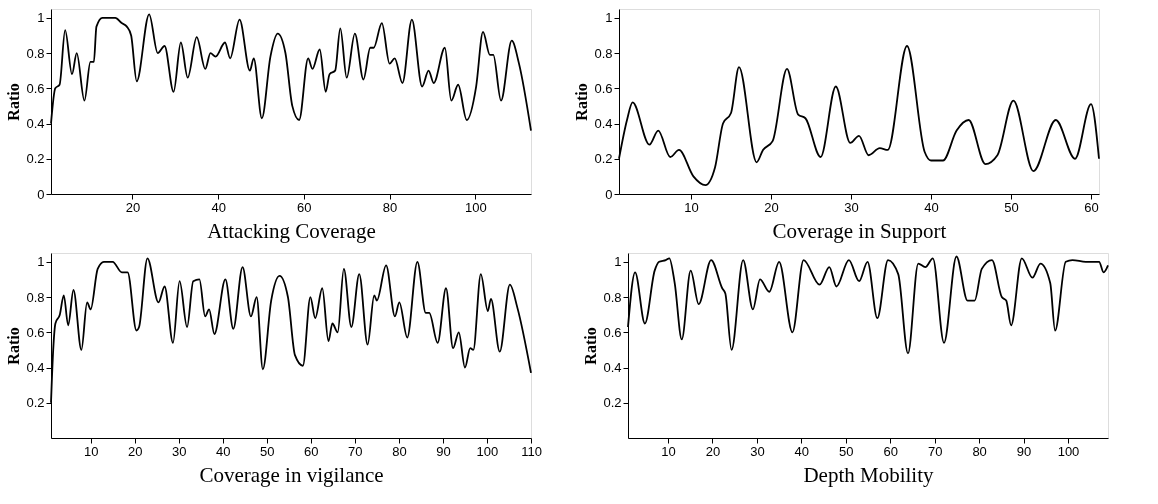  I want to click on x-axis-title: Coverage in vigilance, so click(291, 474).